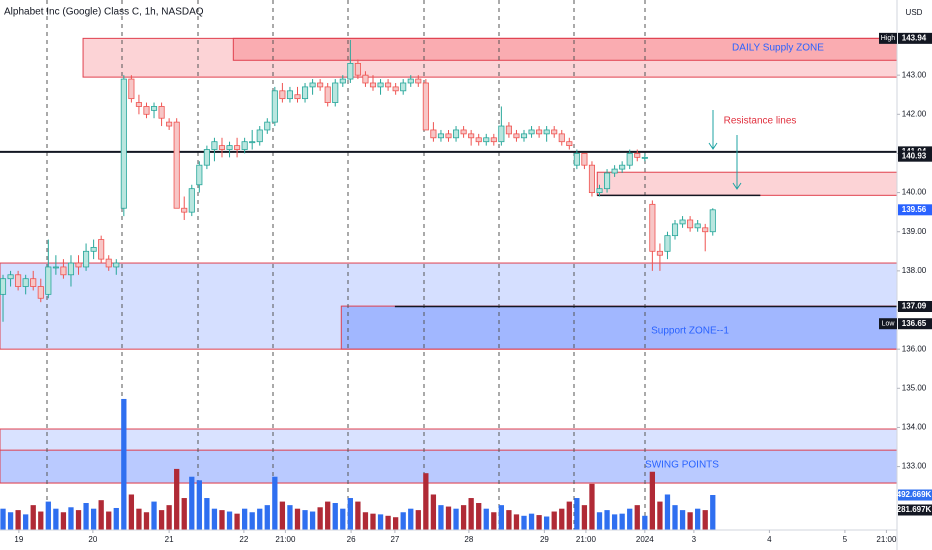 Image resolution: width=932 pixels, height=550 pixels. What do you see at coordinates (914, 509) in the screenshot?
I see `price-tag-label: 281.697K` at bounding box center [914, 509].